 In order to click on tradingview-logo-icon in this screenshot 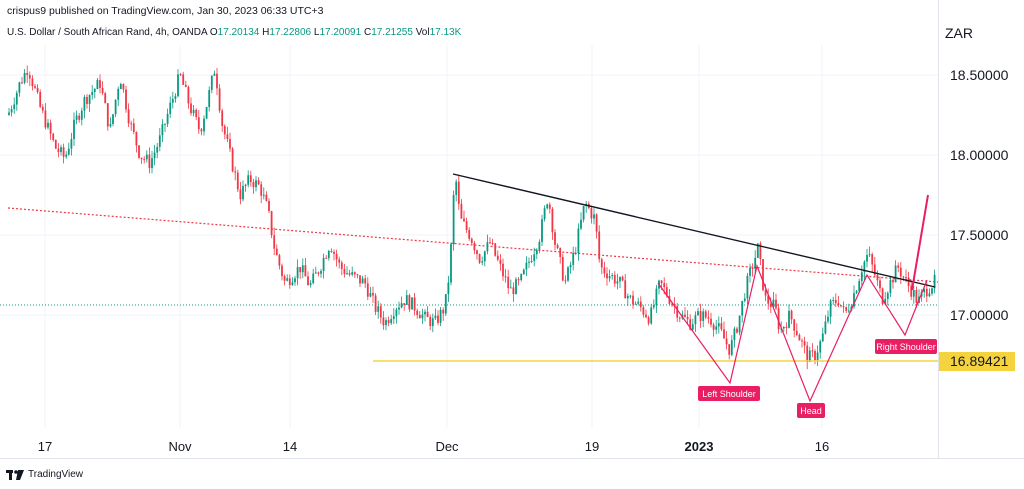, I will do `click(15, 474)`.